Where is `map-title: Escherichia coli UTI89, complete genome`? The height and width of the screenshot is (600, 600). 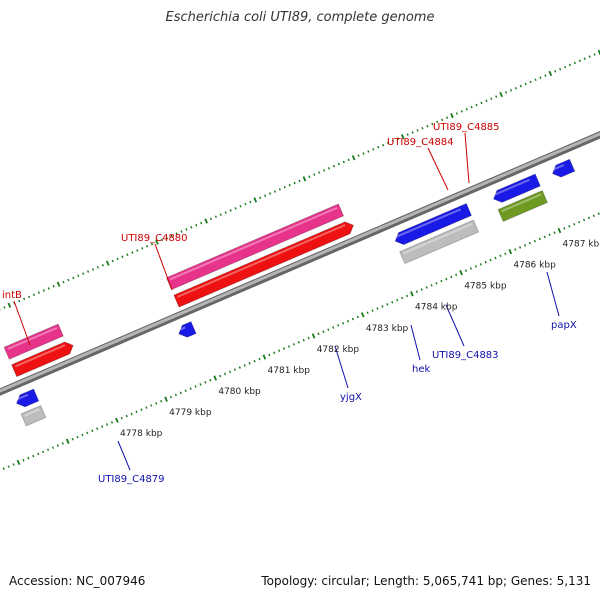
map-title: Escherichia coli UTI89, complete genome is located at coordinates (300, 17).